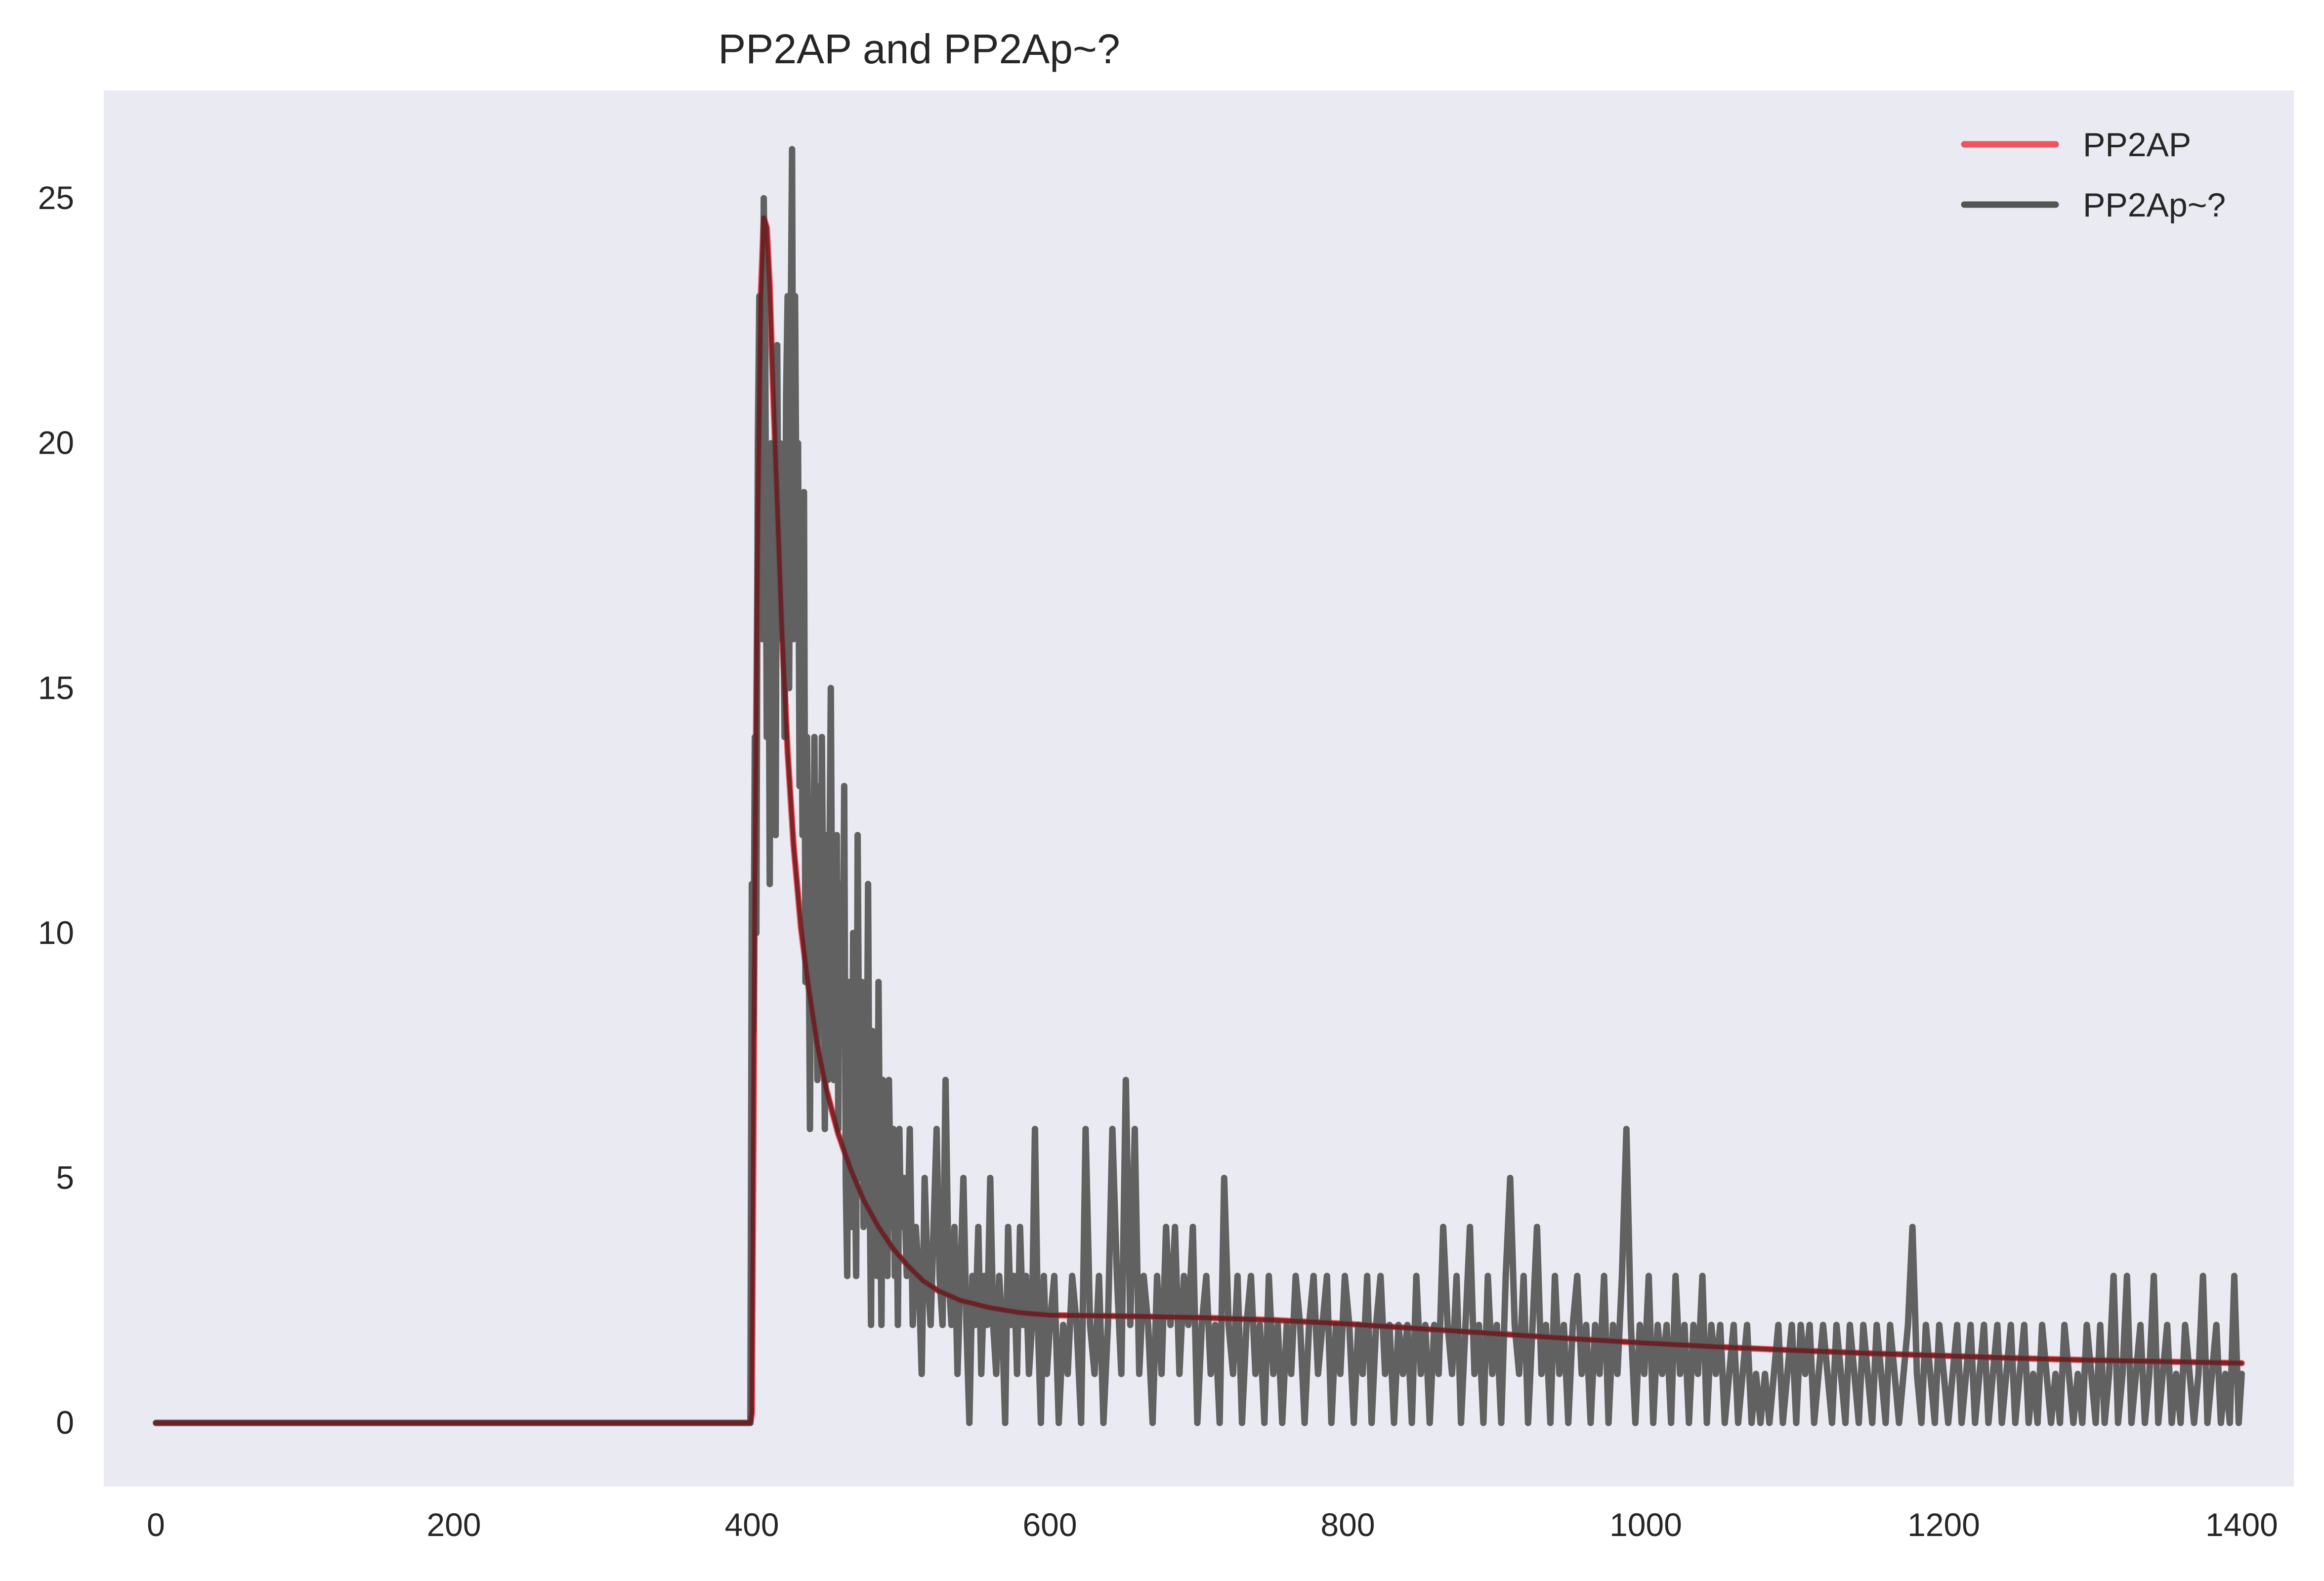 The width and height of the screenshot is (2324, 1581). I want to click on y-tick-label: 5, so click(65, 1177).